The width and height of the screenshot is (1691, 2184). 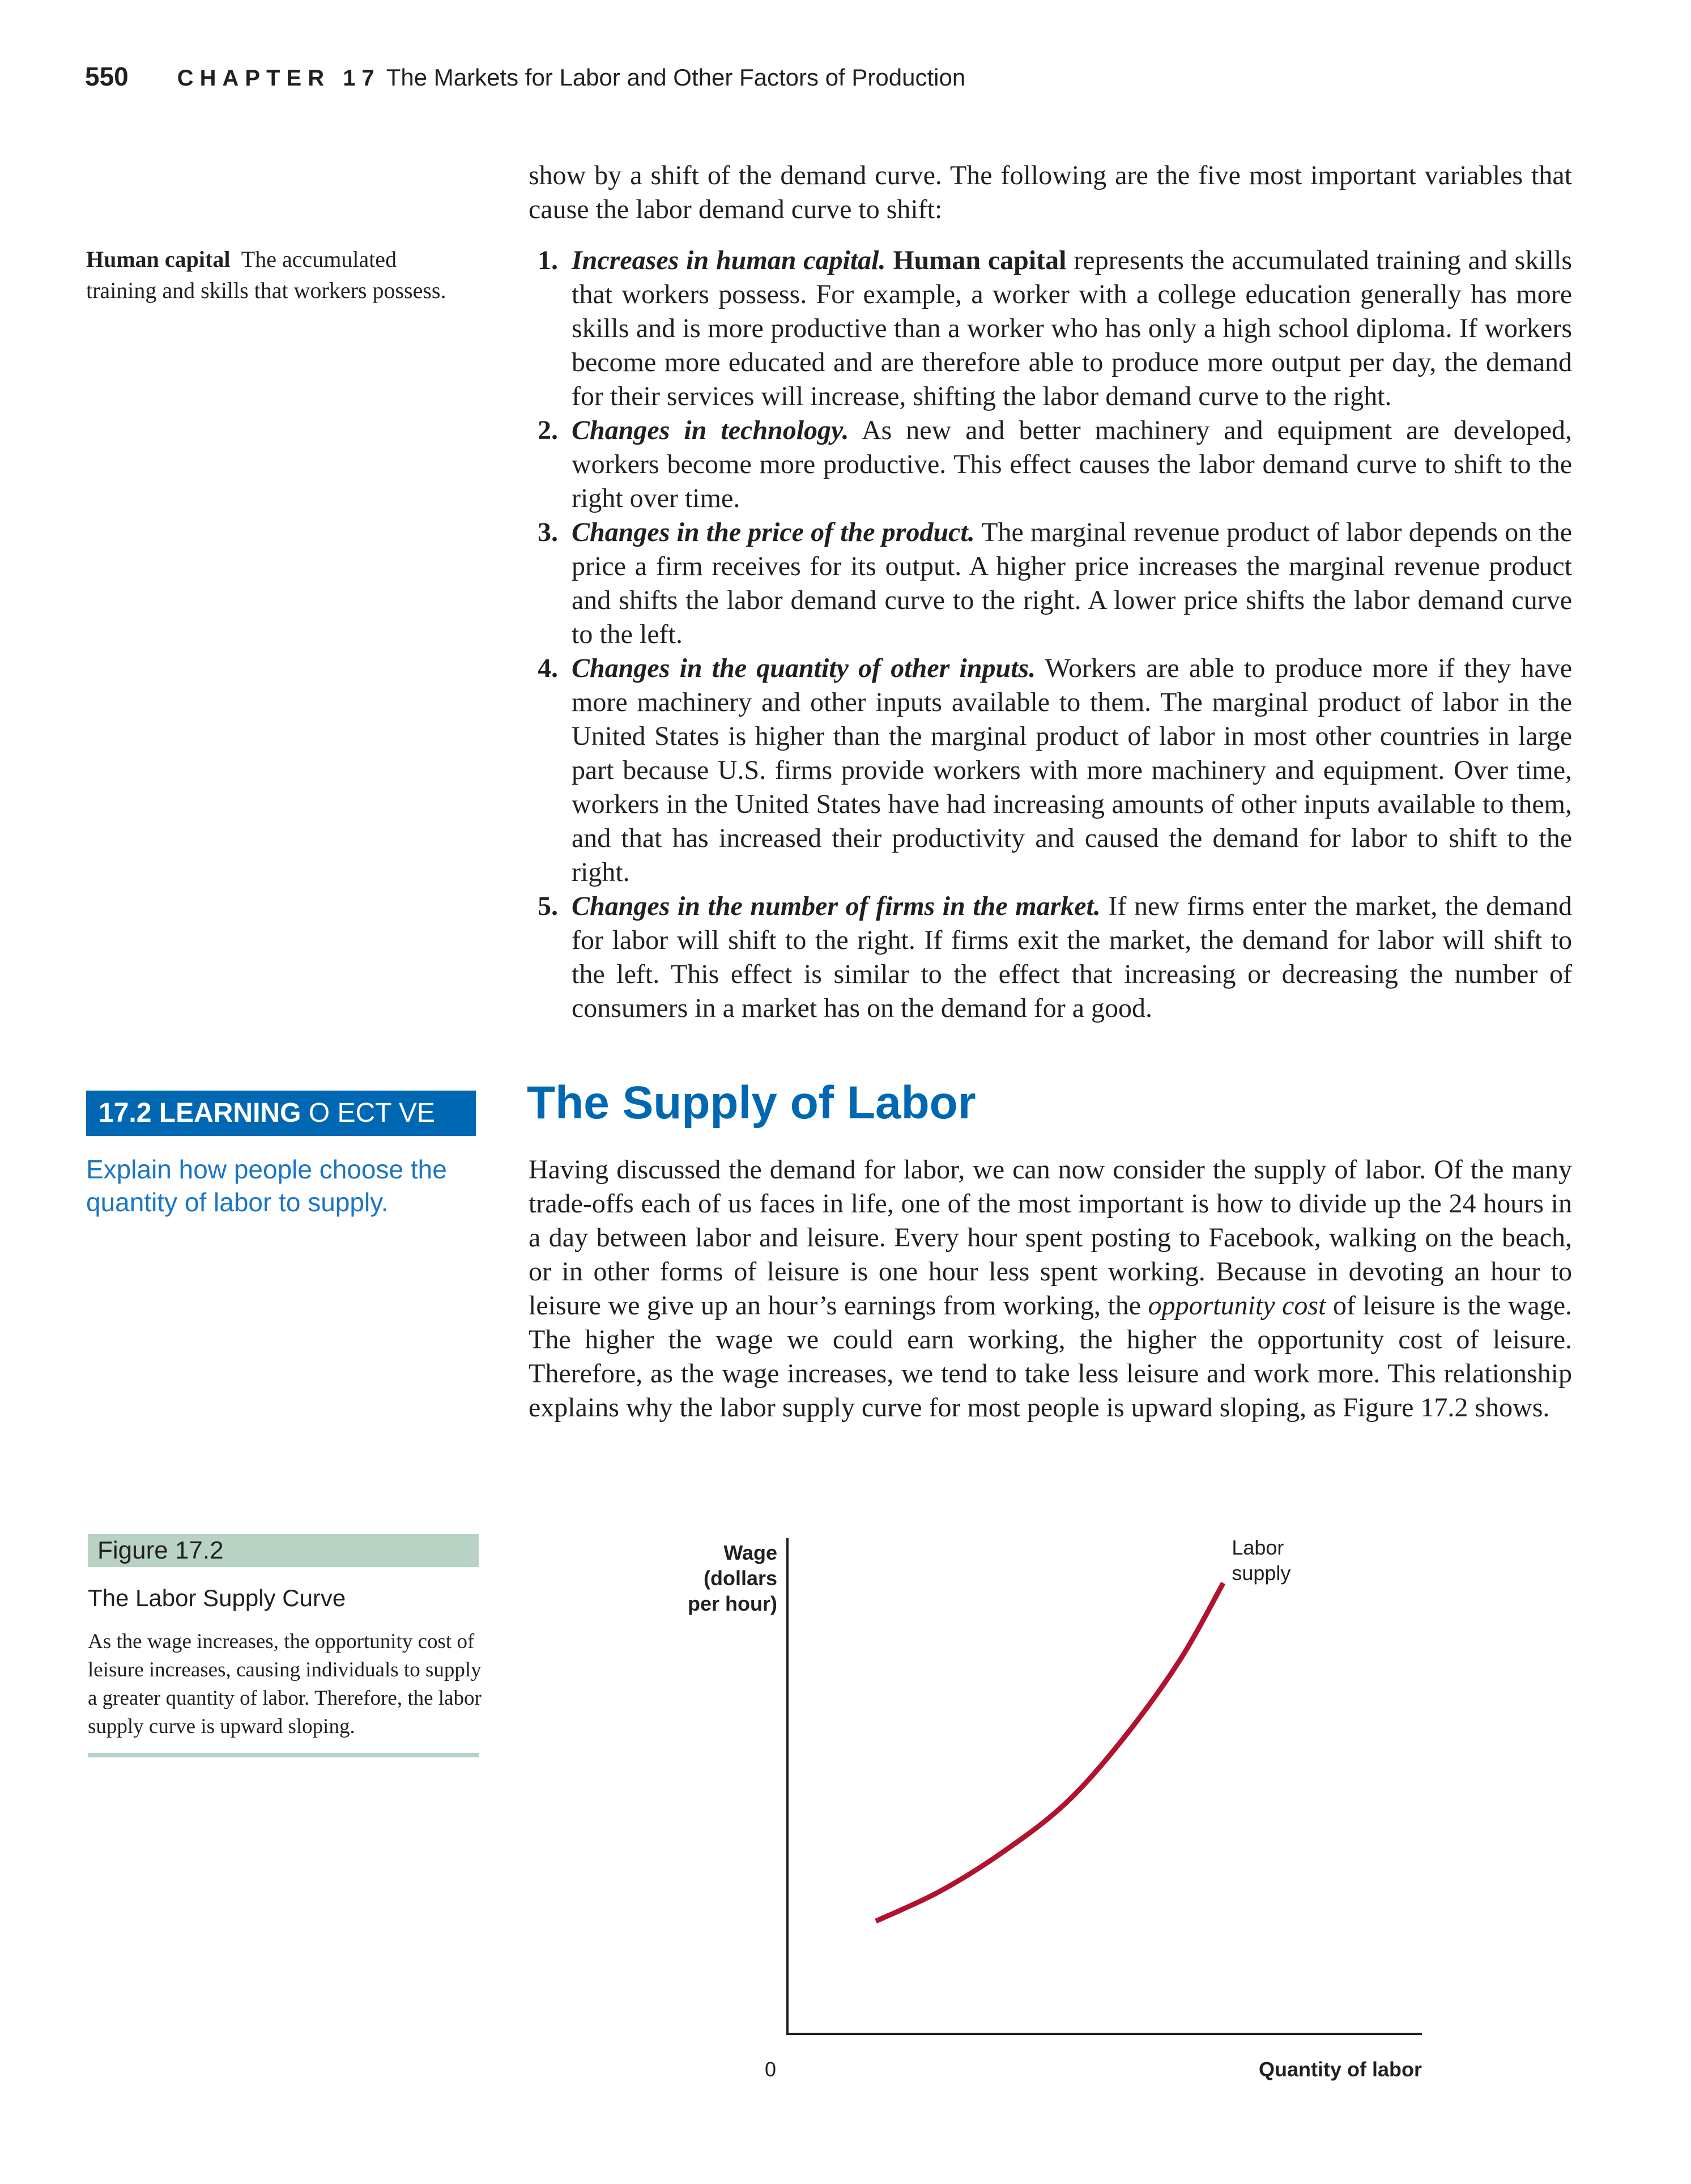 What do you see at coordinates (217, 1598) in the screenshot?
I see `figure-title: The Labor Supply Curve` at bounding box center [217, 1598].